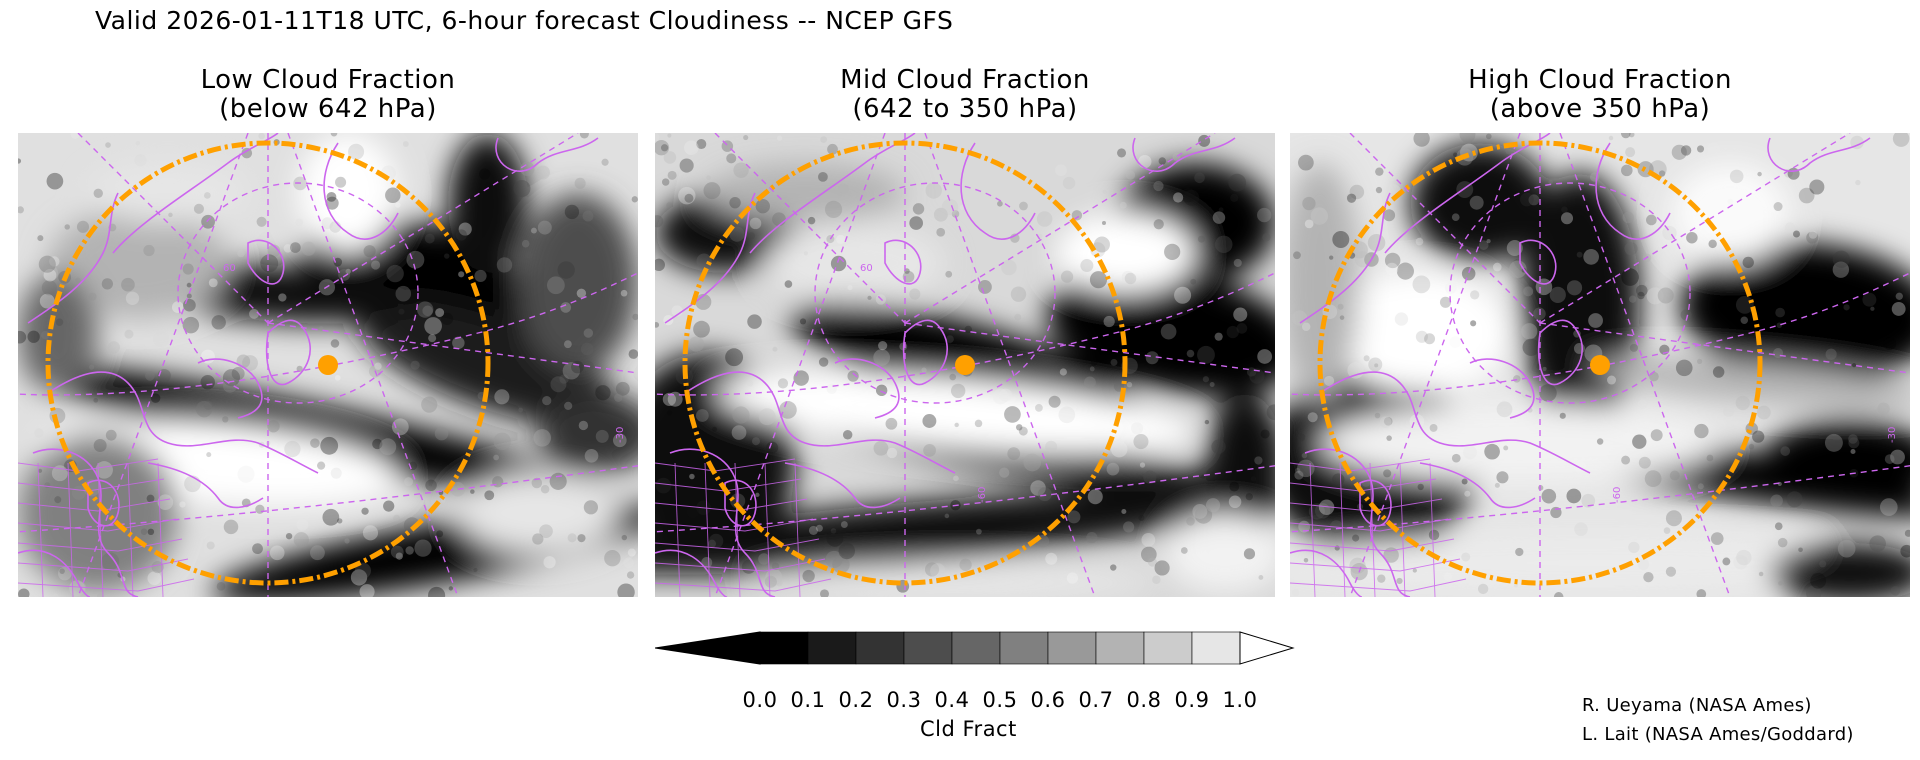 The image size is (1920, 760). What do you see at coordinates (1600, 95) in the screenshot?
I see `panel-title-high: High Cloud Fraction (above 350 hPa)` at bounding box center [1600, 95].